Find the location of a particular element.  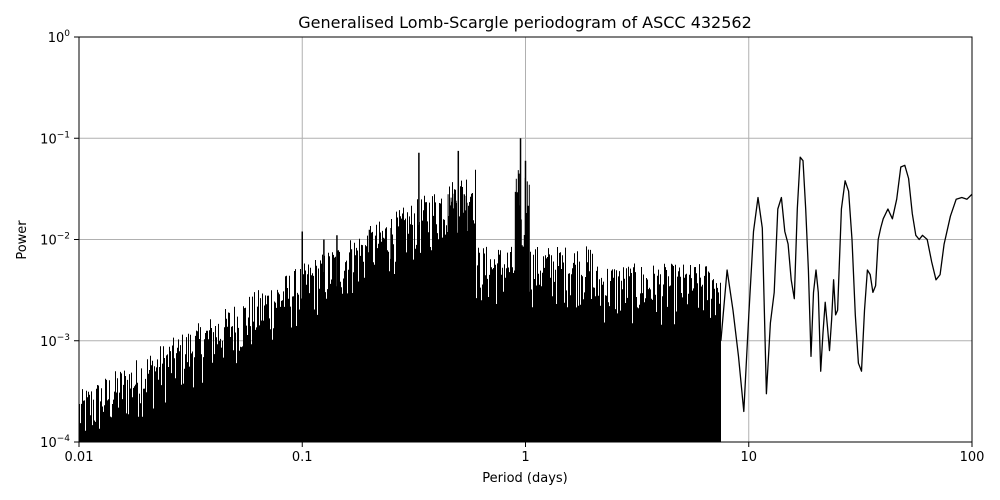

x-axis-label: Period (days) is located at coordinates (525, 478).